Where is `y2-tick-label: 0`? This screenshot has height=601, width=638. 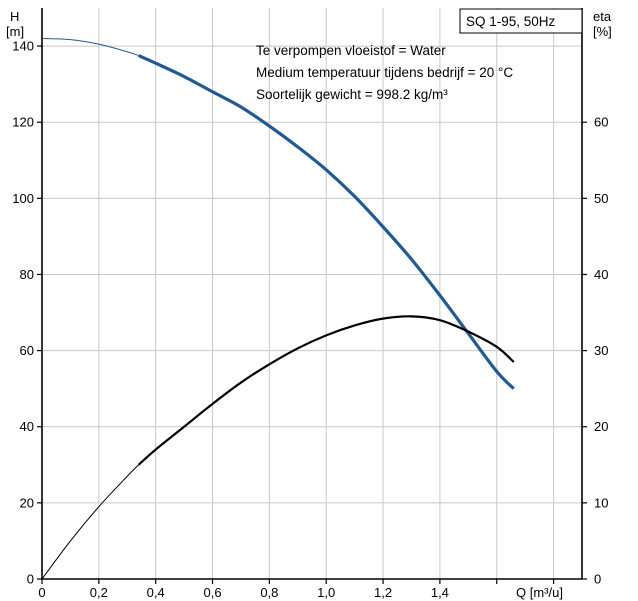
y2-tick-label: 0 is located at coordinates (597, 579).